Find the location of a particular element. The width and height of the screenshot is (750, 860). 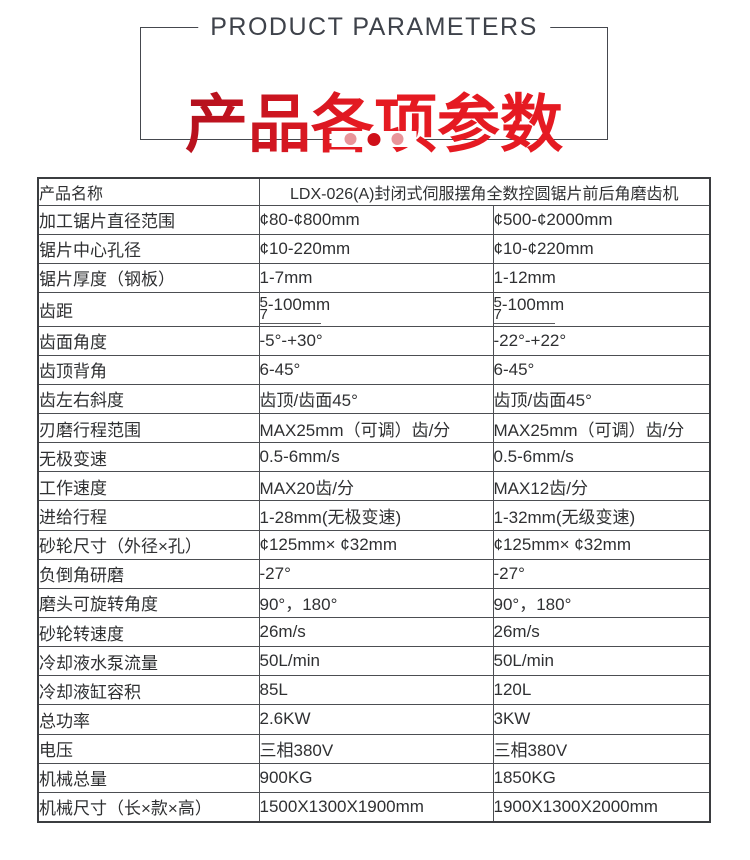

spec-row: 齿顶背角 6-45° 6-45° is located at coordinates (374, 369).